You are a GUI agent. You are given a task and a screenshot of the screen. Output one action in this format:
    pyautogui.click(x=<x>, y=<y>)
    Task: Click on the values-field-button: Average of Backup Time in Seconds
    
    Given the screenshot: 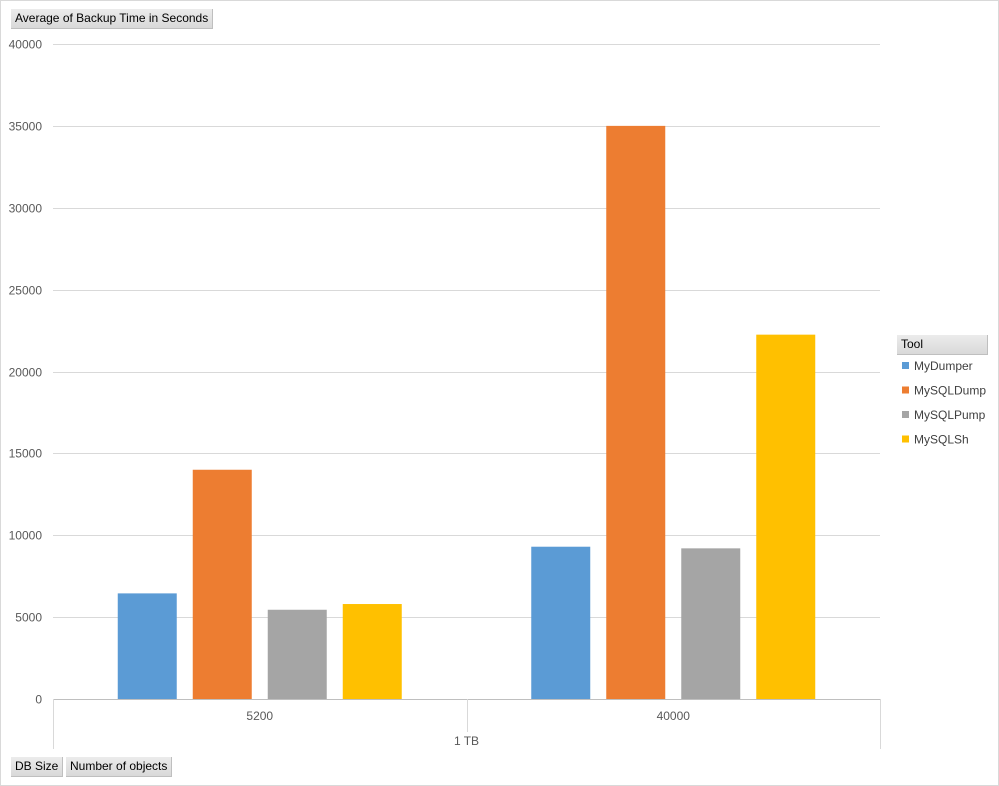 What is the action you would take?
    pyautogui.click(x=112, y=19)
    